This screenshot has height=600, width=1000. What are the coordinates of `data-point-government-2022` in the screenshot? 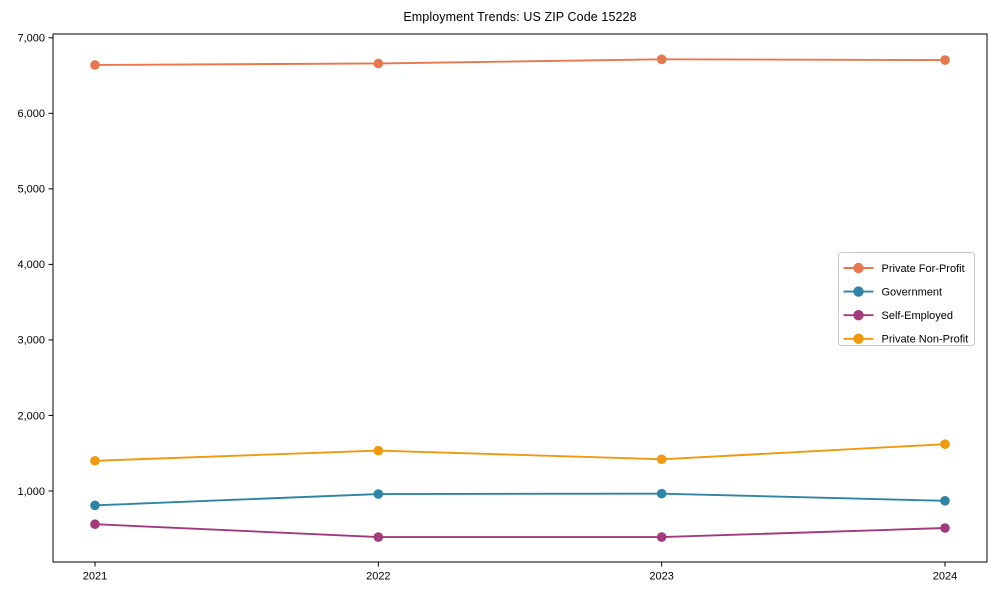 It's located at (378, 494).